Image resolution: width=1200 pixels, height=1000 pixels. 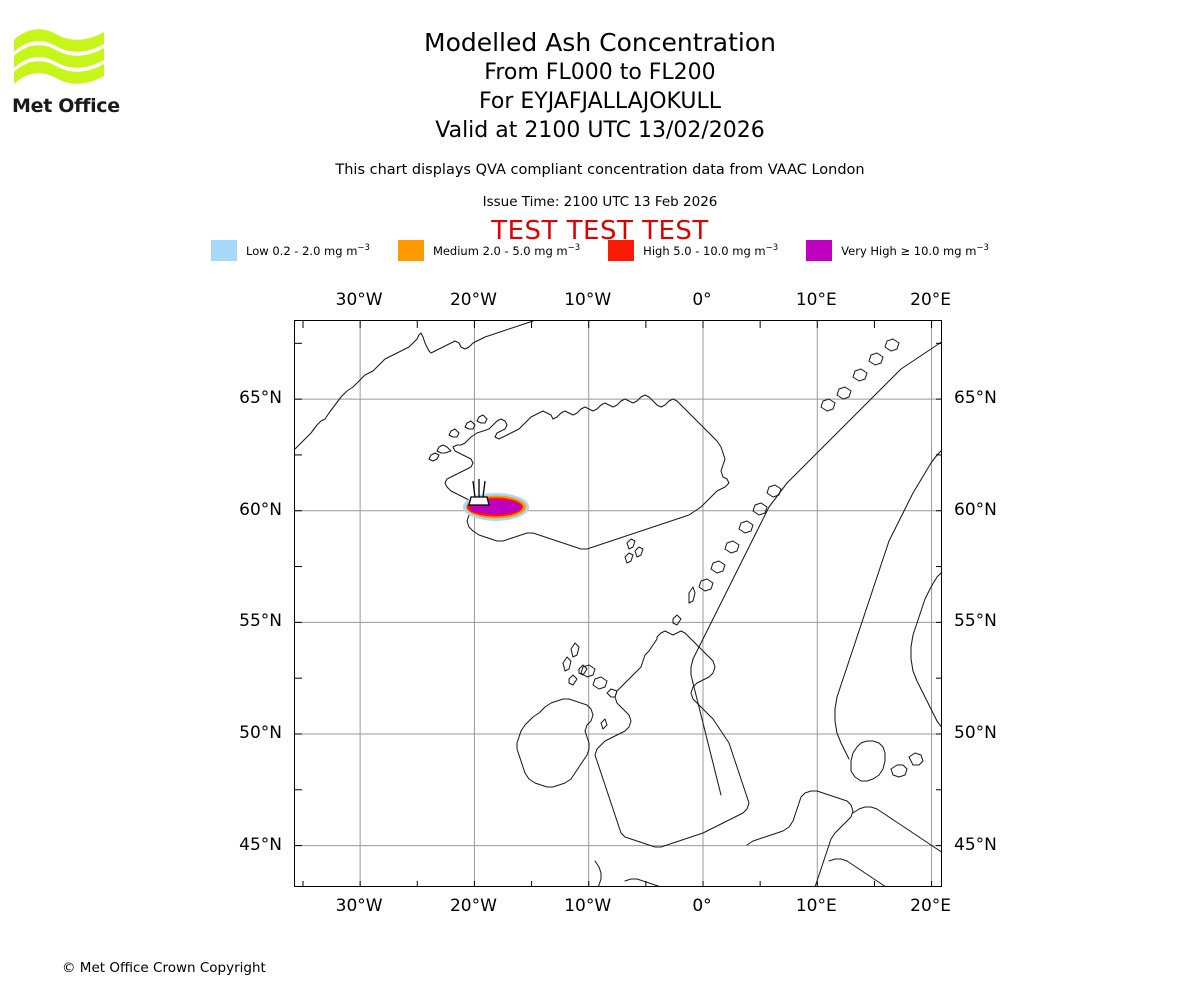 I want to click on legend-high-swatch, so click(x=621, y=250).